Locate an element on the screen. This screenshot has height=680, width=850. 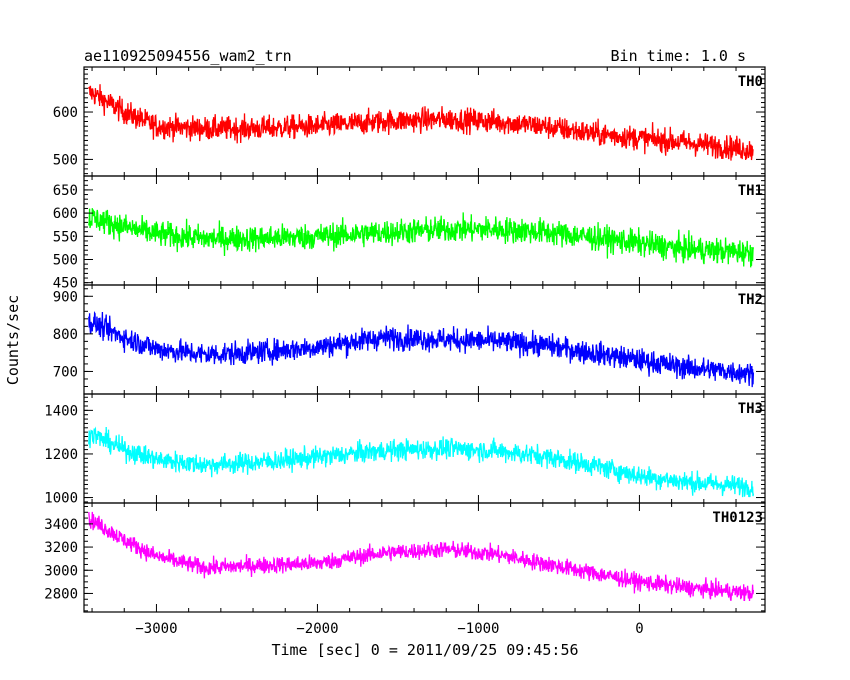
y-tick-label: 900 is located at coordinates (65, 297).